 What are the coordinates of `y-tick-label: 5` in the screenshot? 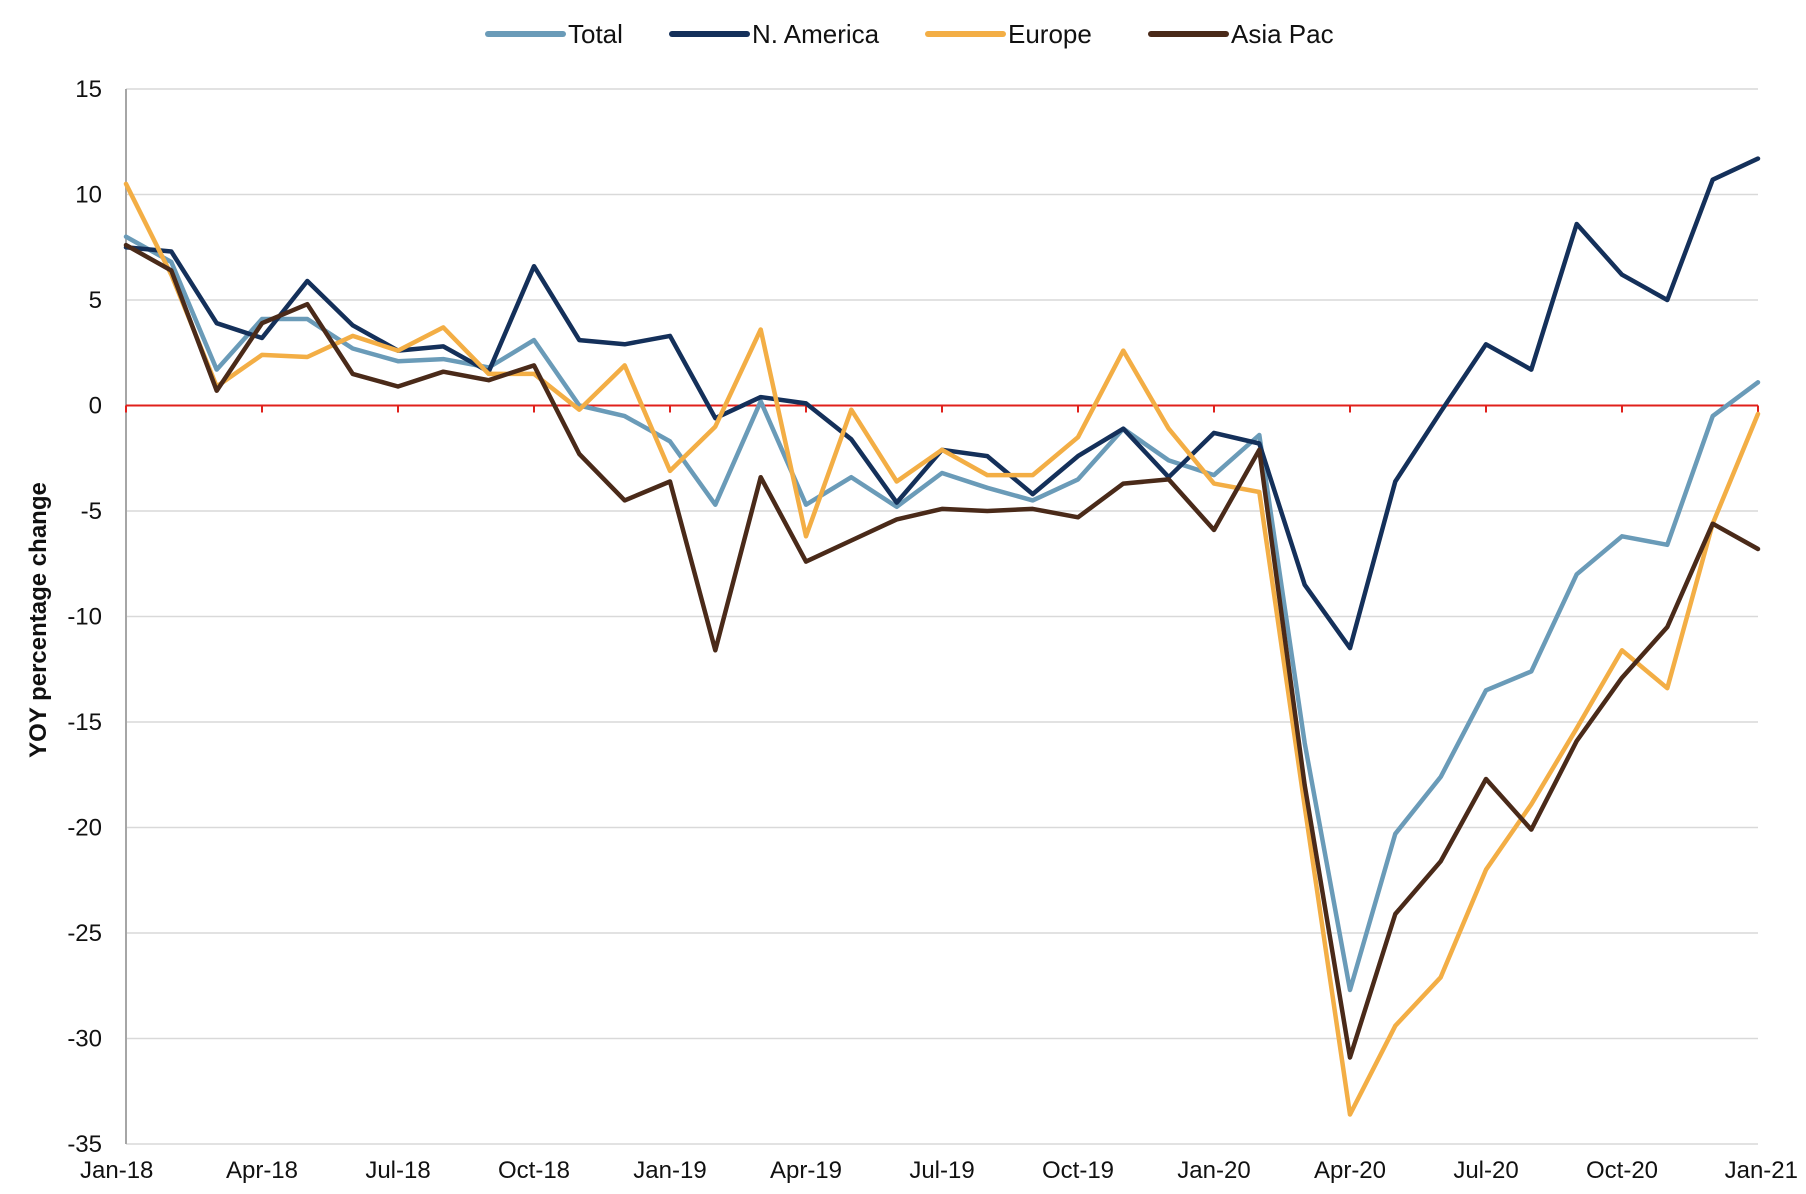 It's located at (95, 300).